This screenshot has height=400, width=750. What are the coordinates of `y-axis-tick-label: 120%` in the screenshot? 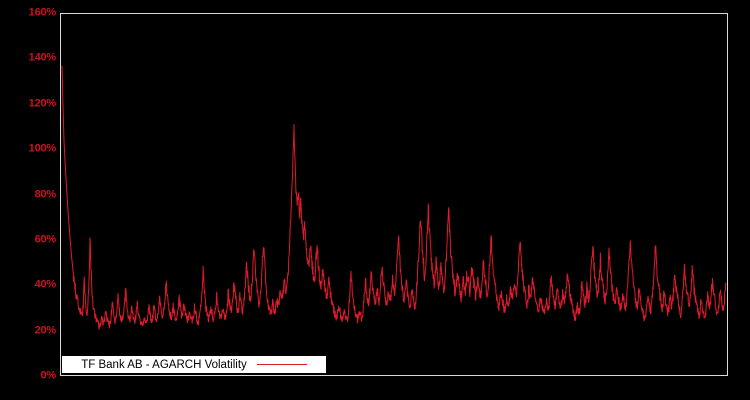 It's located at (42, 103).